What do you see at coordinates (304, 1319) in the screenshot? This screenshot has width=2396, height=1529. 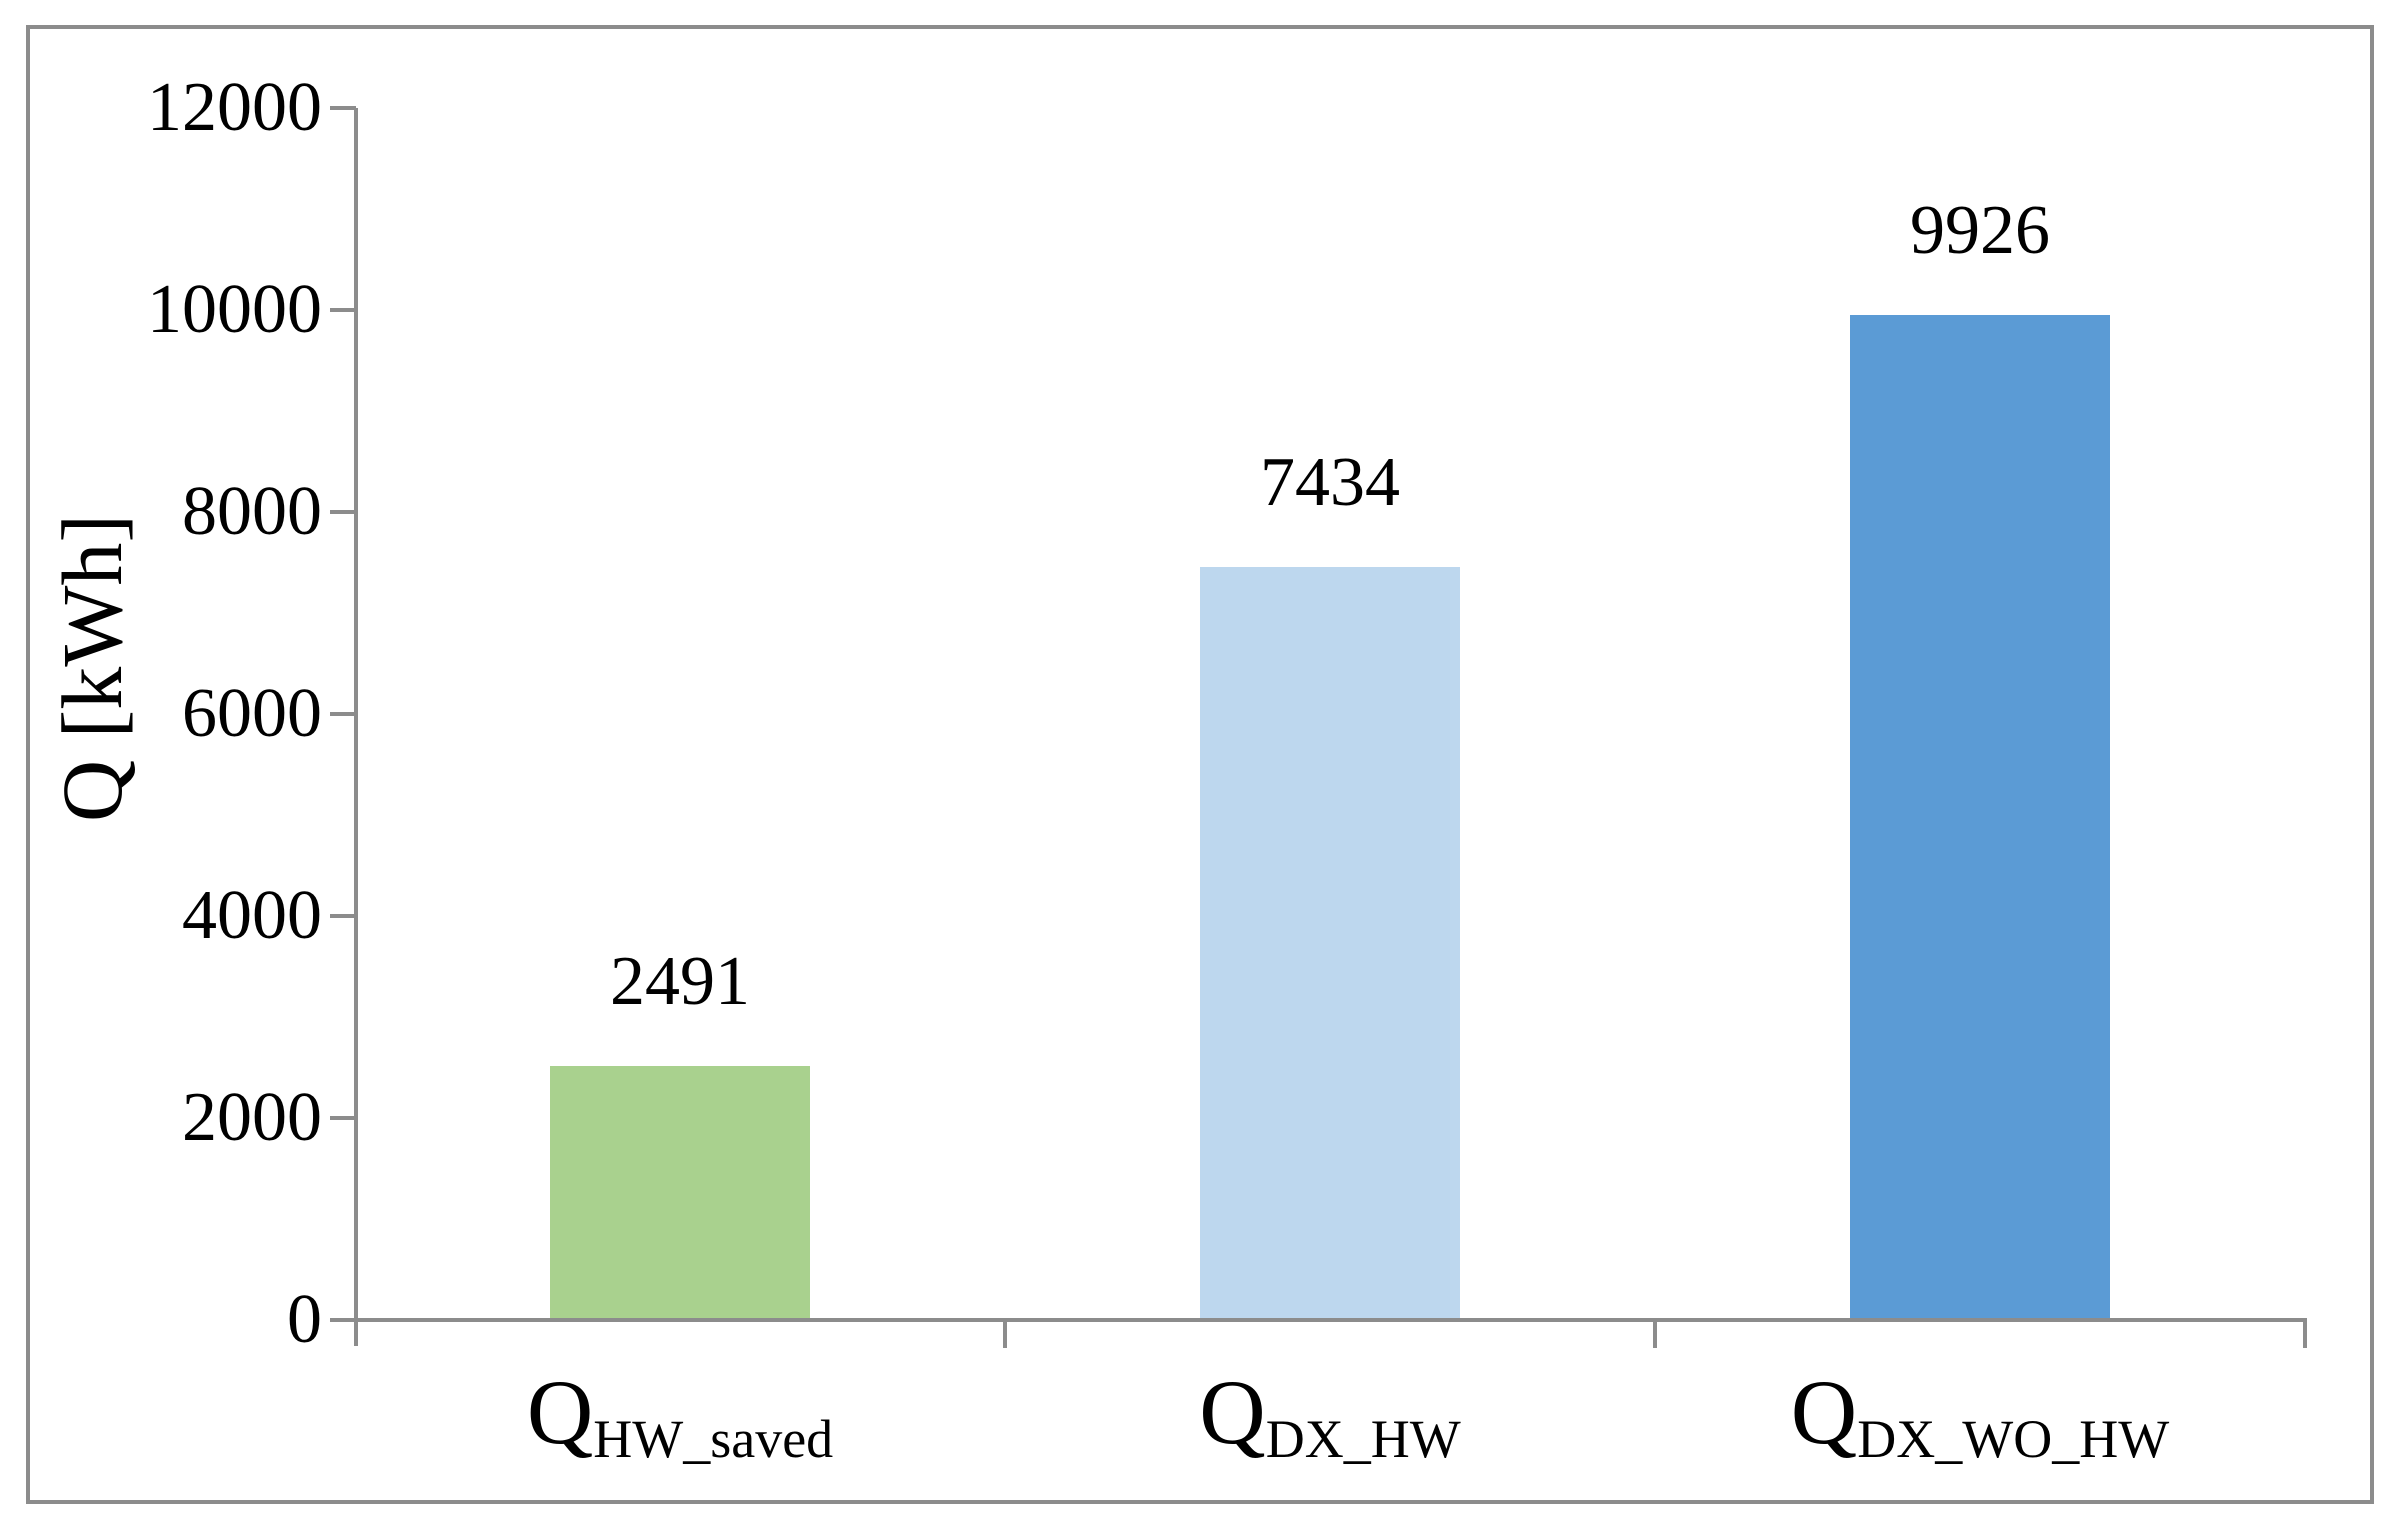 I see `y-tick-label-0: 0` at bounding box center [304, 1319].